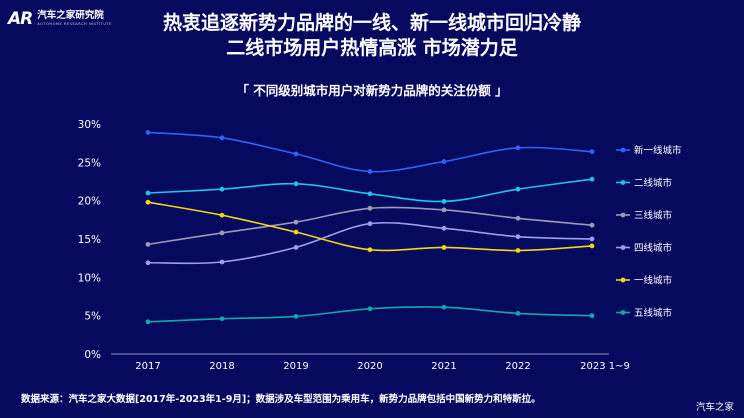 This screenshot has width=744, height=418. I want to click on y-tick-label: 0%, so click(92, 355).